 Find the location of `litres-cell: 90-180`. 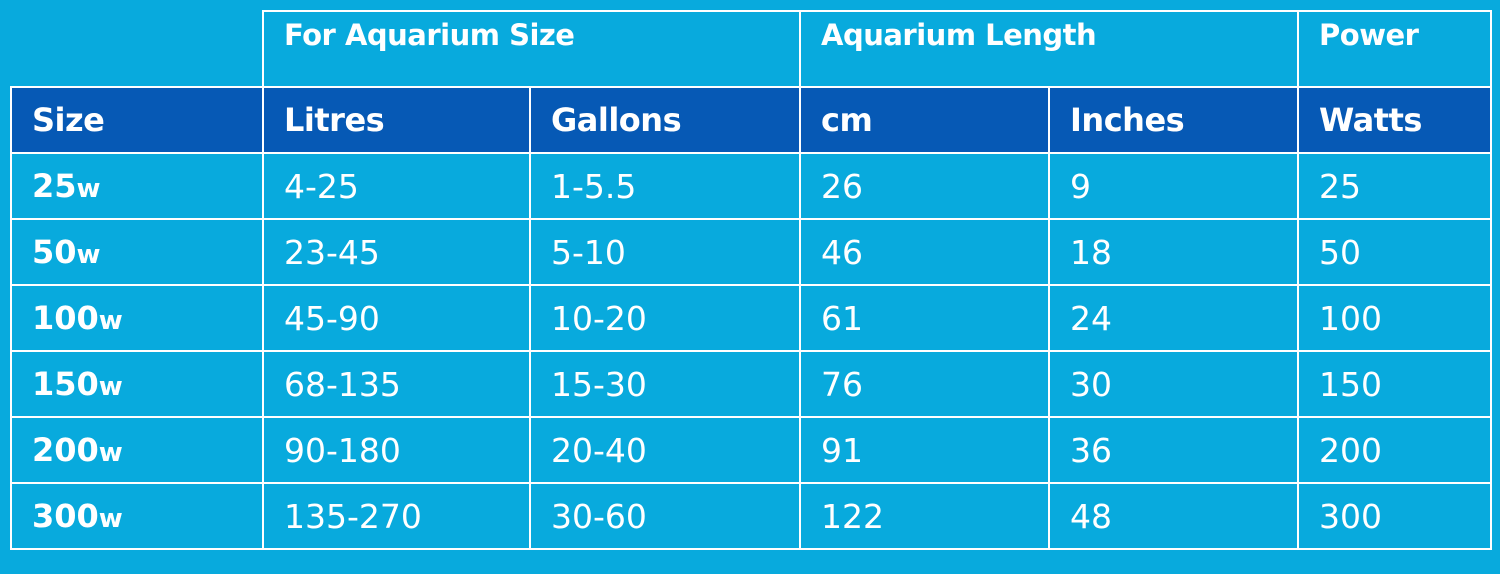

litres-cell: 90-180 is located at coordinates (396, 450).